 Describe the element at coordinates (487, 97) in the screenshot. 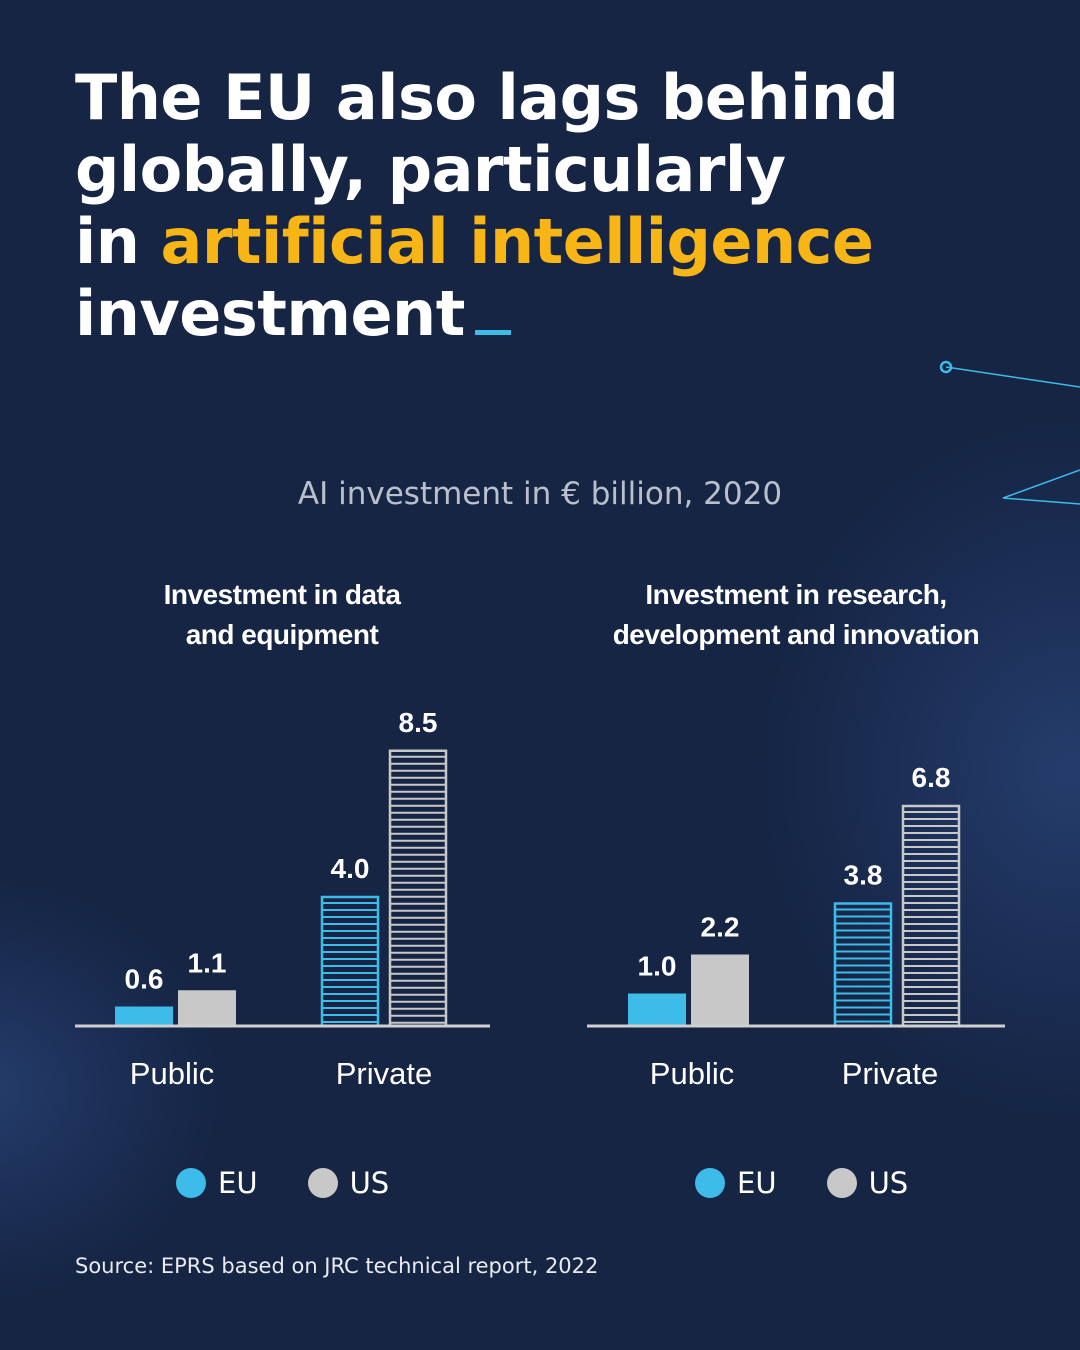

I see `title-line: The EU also lags behind` at that location.